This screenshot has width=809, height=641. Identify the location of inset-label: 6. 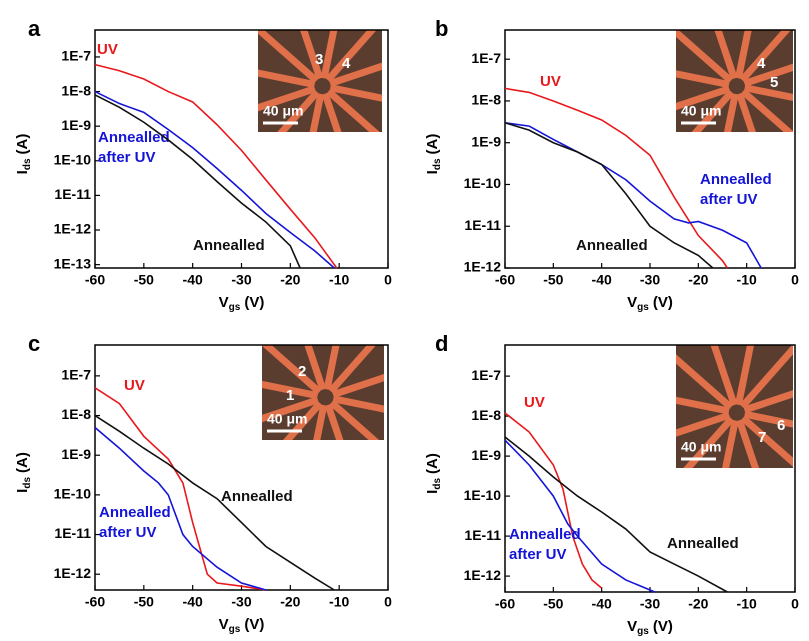
(781, 425).